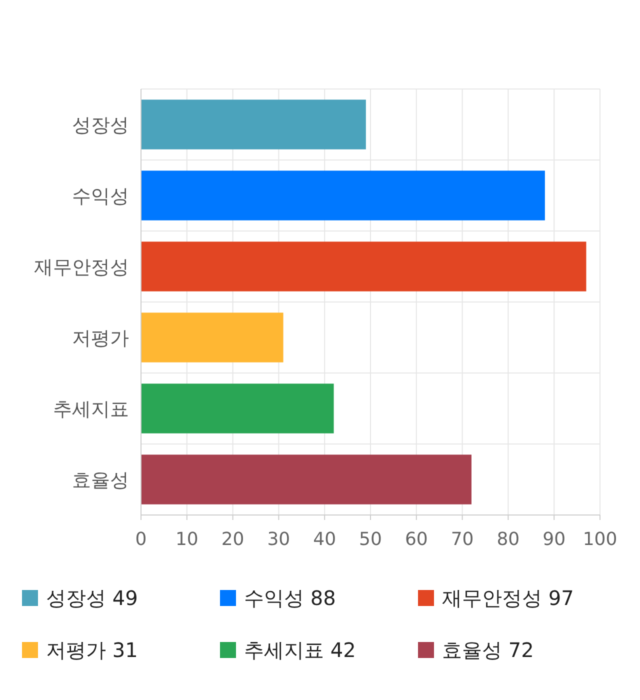 This screenshot has height=700, width=640. I want to click on x-tick-label: 60, so click(416, 539).